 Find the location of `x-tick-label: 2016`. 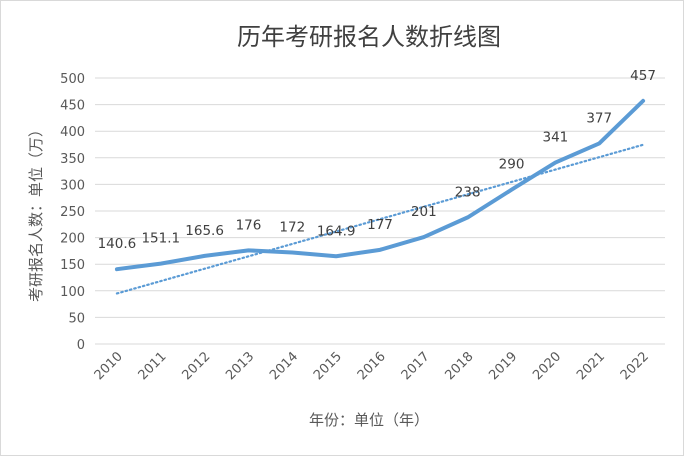

x-tick-label: 2016 is located at coordinates (372, 366).